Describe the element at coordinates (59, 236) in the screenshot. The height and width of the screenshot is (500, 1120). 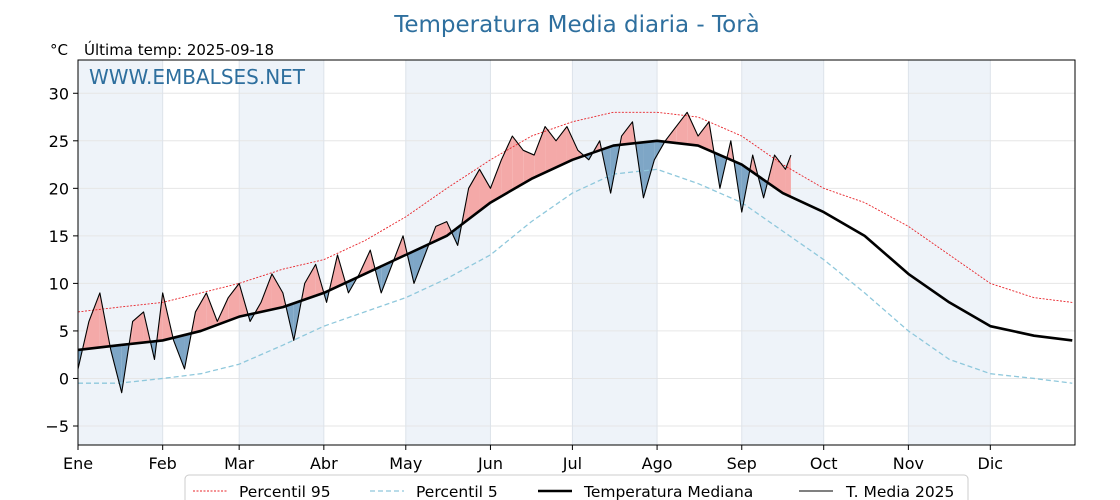
I see `y-tick-label: 15` at that location.